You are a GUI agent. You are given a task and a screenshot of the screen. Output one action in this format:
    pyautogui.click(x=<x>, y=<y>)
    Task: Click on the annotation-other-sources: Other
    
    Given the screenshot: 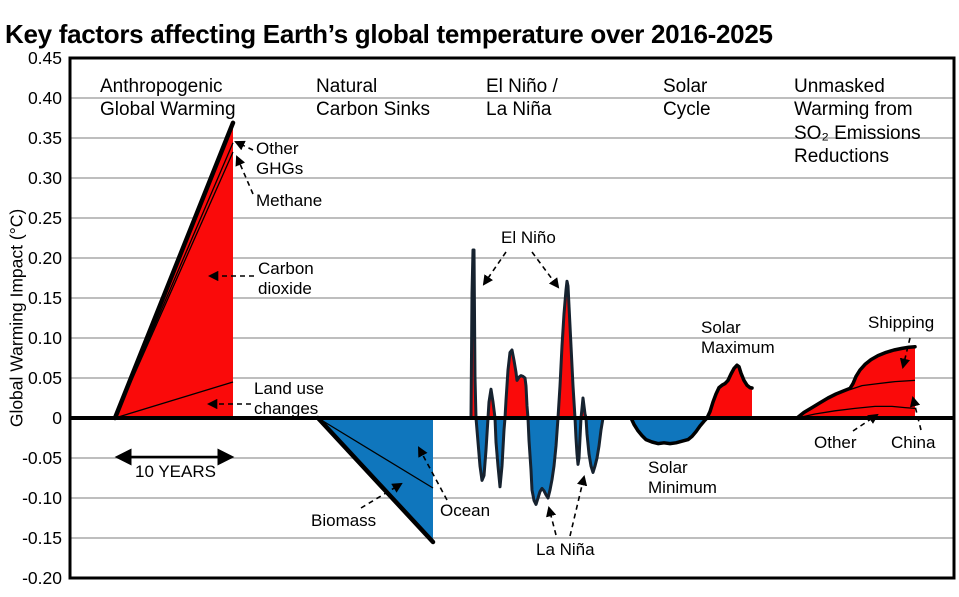 What is the action you would take?
    pyautogui.click(x=835, y=442)
    